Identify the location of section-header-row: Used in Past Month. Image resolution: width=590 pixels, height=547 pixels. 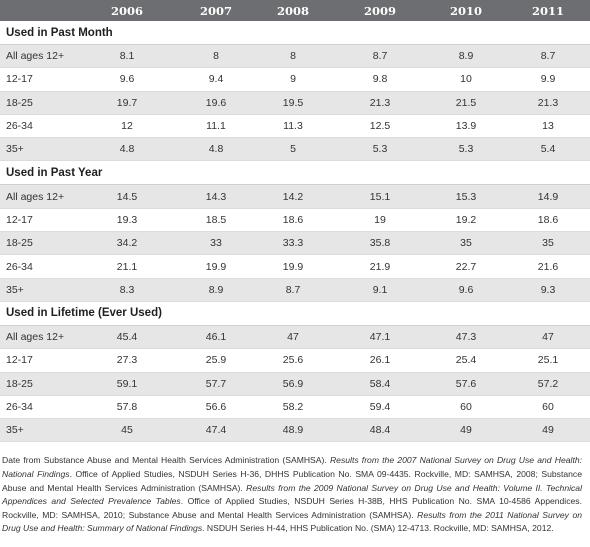
(295, 33).